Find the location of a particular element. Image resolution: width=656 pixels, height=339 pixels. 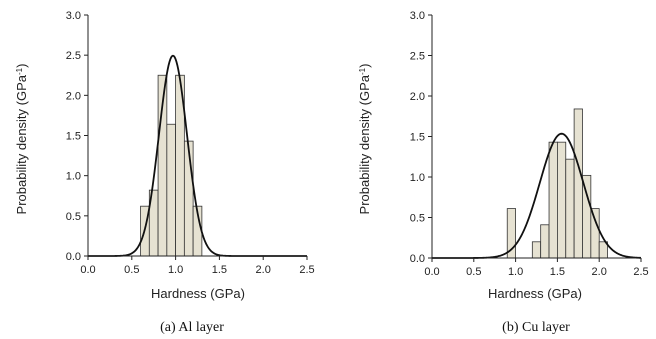

panel-b-xlabel: Hardness (GPa) is located at coordinates (535, 293).